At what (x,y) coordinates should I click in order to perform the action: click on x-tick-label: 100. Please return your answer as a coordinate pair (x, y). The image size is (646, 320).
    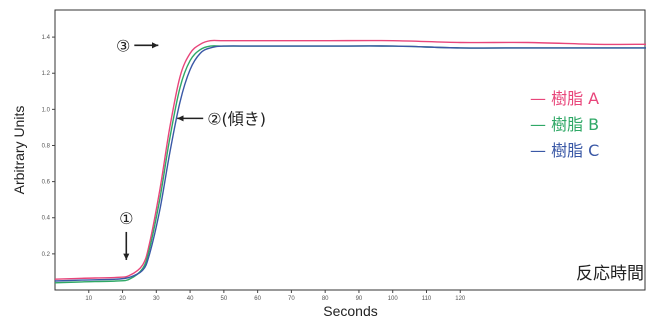
    Looking at the image, I should click on (393, 299).